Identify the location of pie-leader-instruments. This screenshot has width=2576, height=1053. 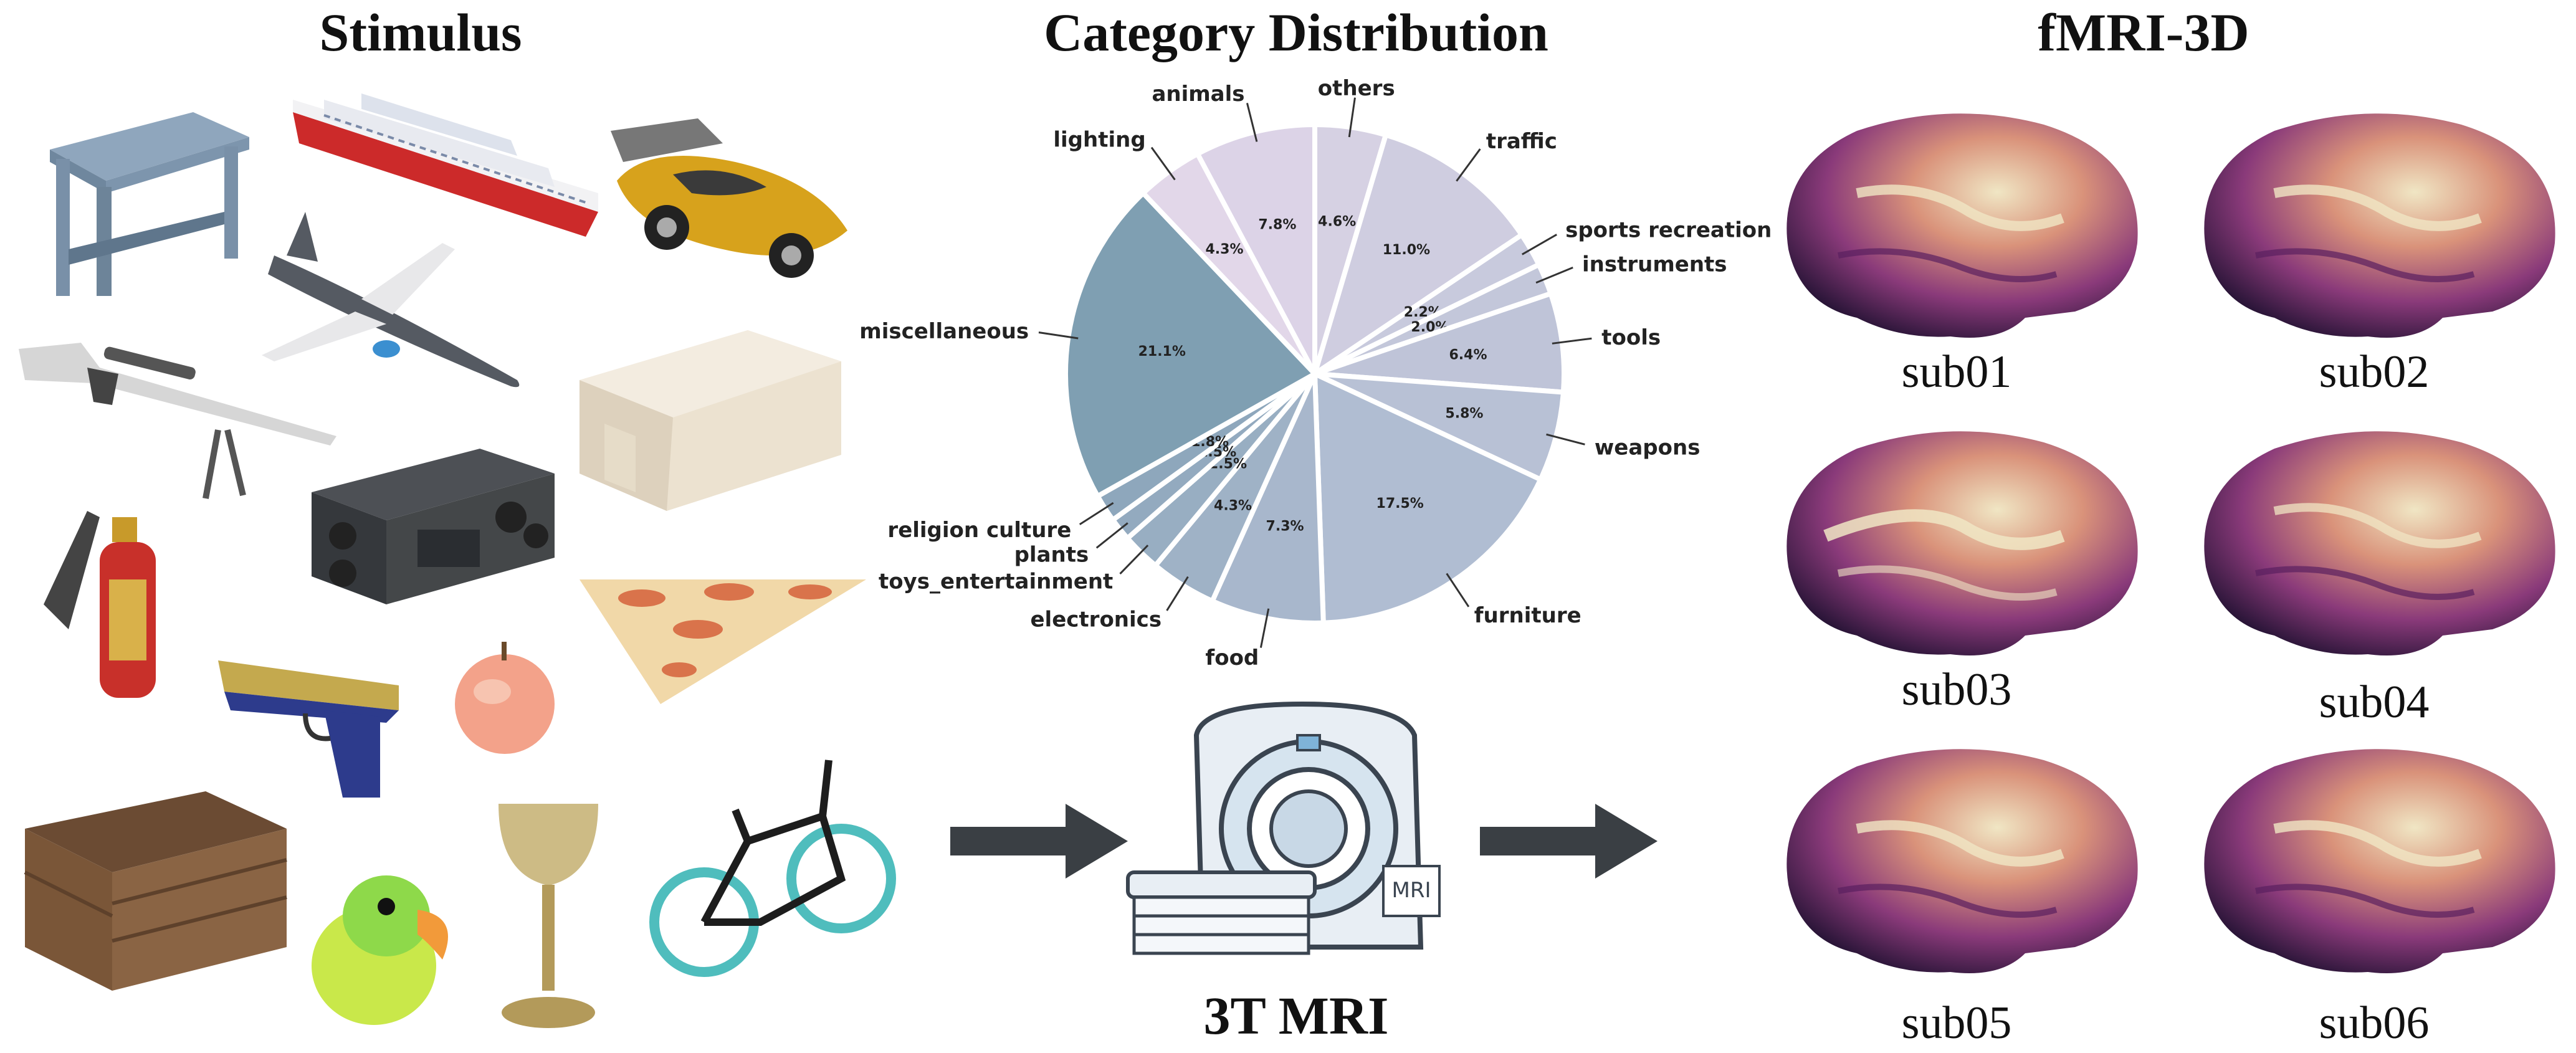
(1554, 275).